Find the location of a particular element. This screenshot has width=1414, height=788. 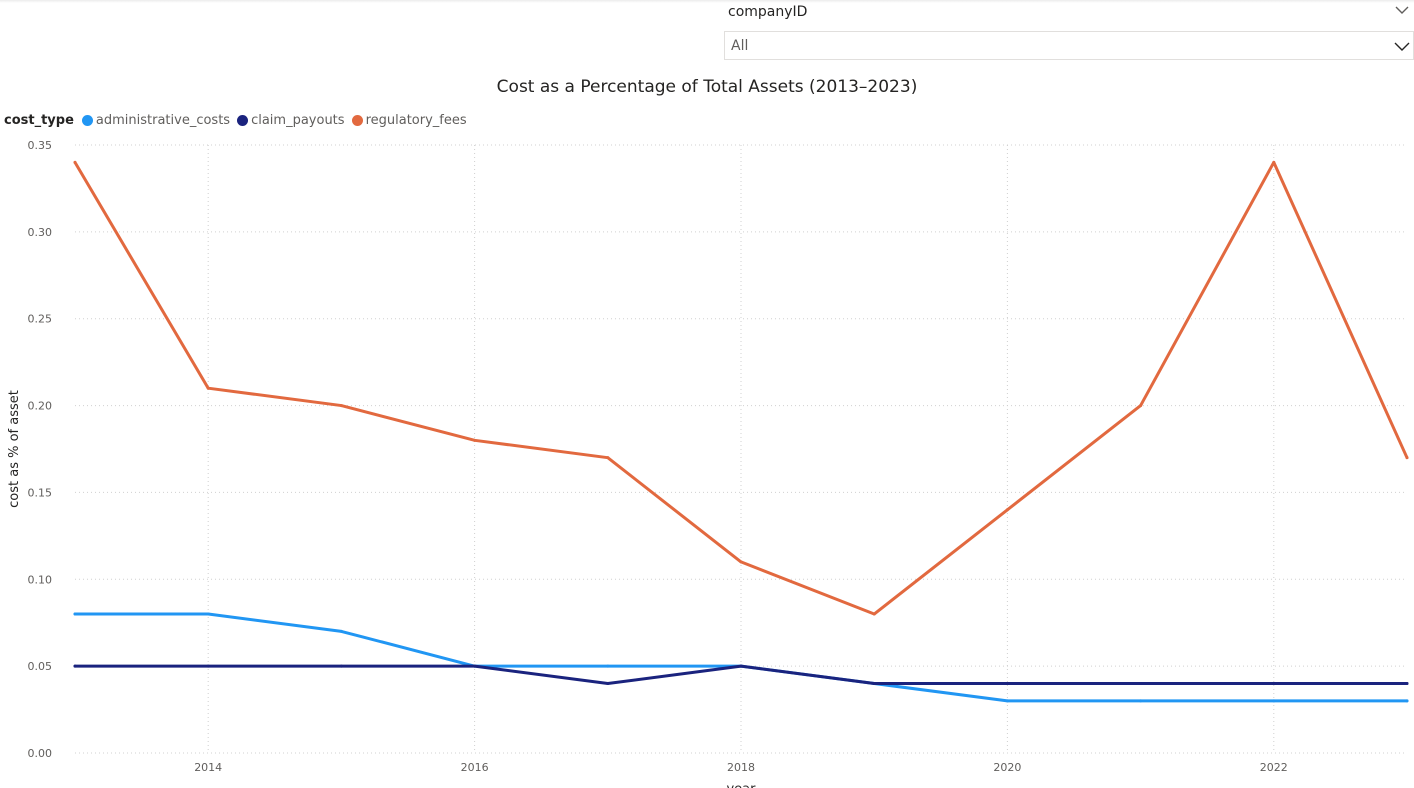

top-border is located at coordinates (707, 1).